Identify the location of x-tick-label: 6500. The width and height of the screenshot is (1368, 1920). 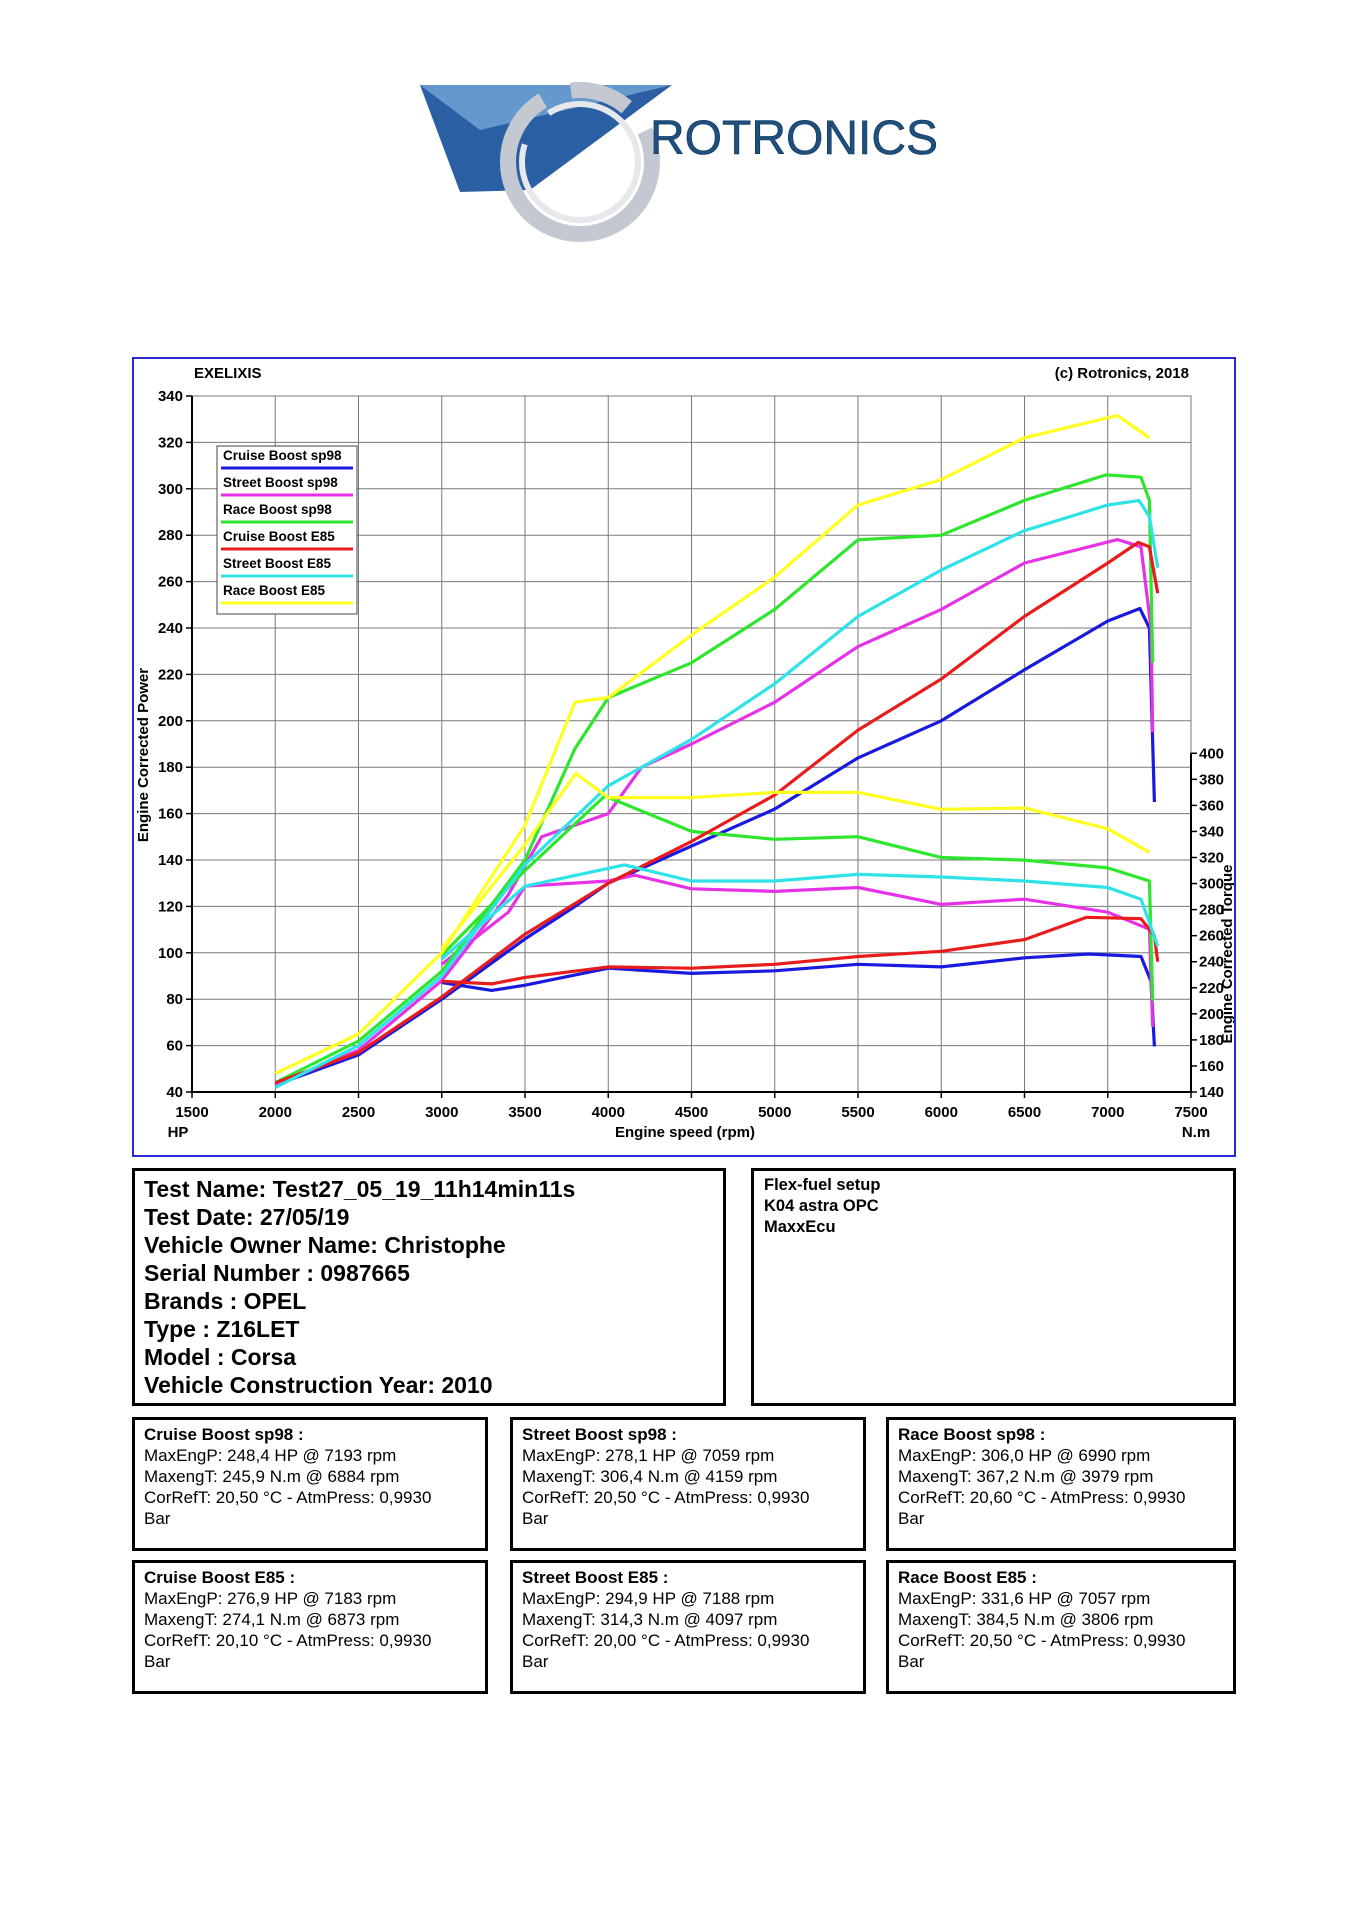
(1024, 1112).